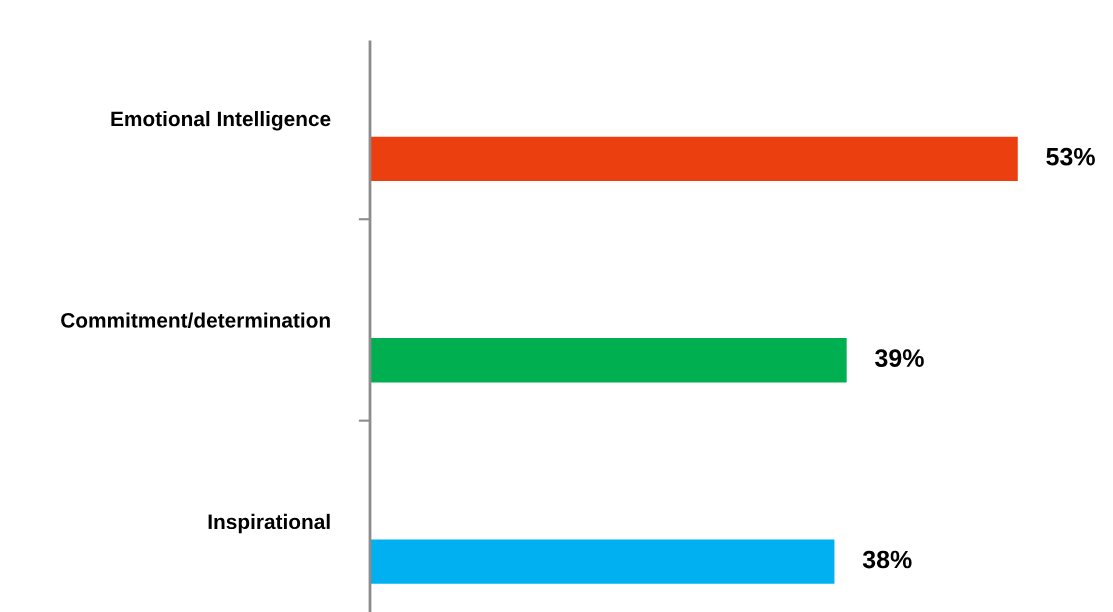 Image resolution: width=1113 pixels, height=612 pixels. I want to click on data-label: 38%, so click(887, 559).